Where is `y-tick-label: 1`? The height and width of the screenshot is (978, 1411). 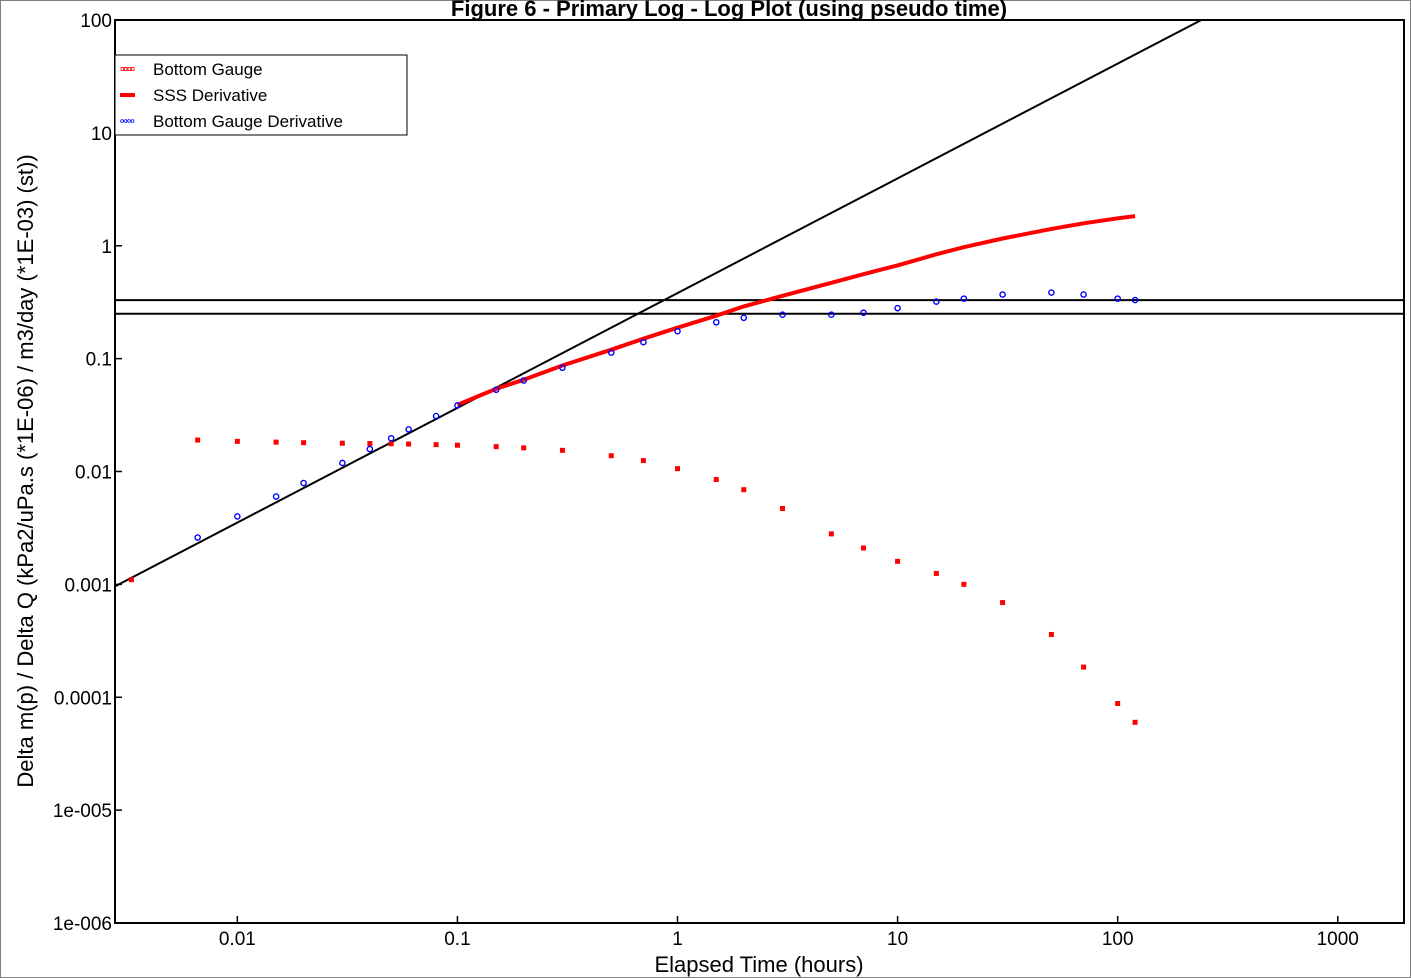 y-tick-label: 1 is located at coordinates (106, 247).